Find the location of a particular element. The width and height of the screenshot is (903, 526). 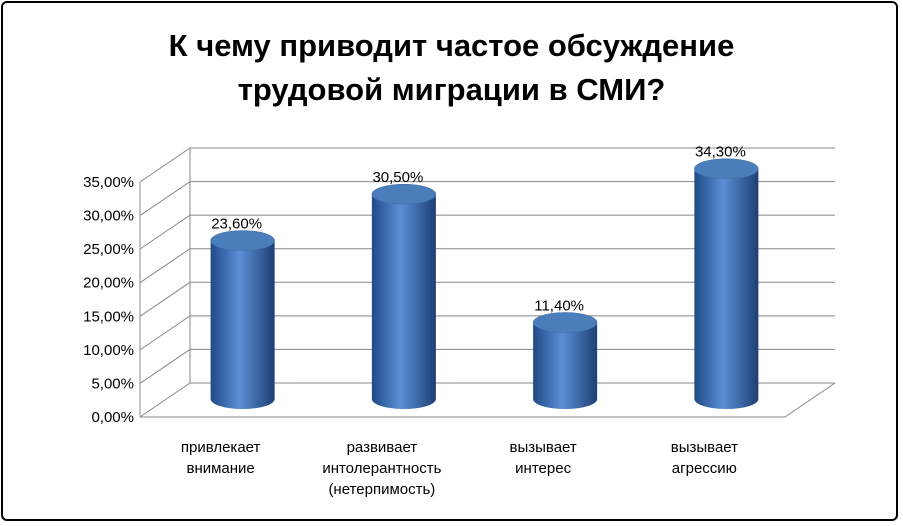

x-tick-label: вызывает интерес is located at coordinates (542, 458).